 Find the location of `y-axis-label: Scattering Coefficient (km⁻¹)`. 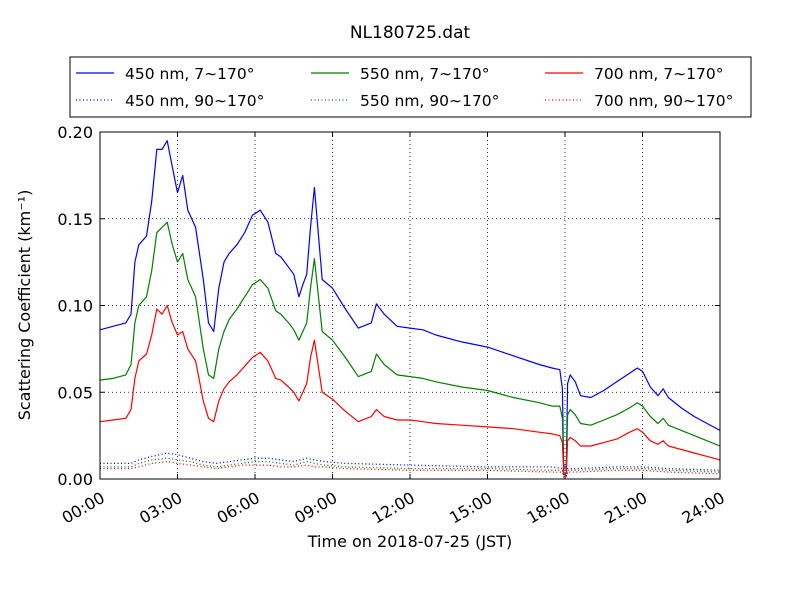

y-axis-label: Scattering Coefficient (km⁻¹) is located at coordinates (24, 305).